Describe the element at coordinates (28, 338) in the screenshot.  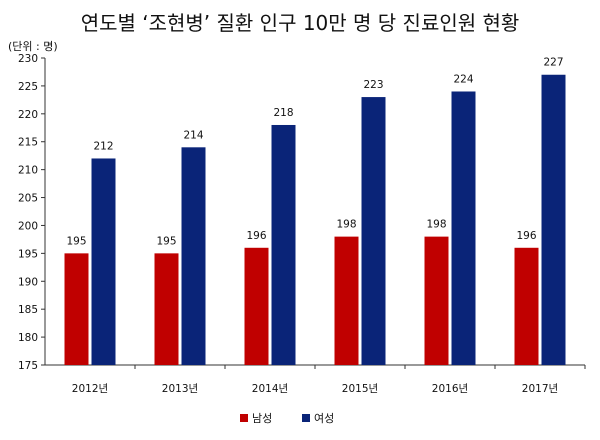
I see `y-tick-label: 180` at that location.